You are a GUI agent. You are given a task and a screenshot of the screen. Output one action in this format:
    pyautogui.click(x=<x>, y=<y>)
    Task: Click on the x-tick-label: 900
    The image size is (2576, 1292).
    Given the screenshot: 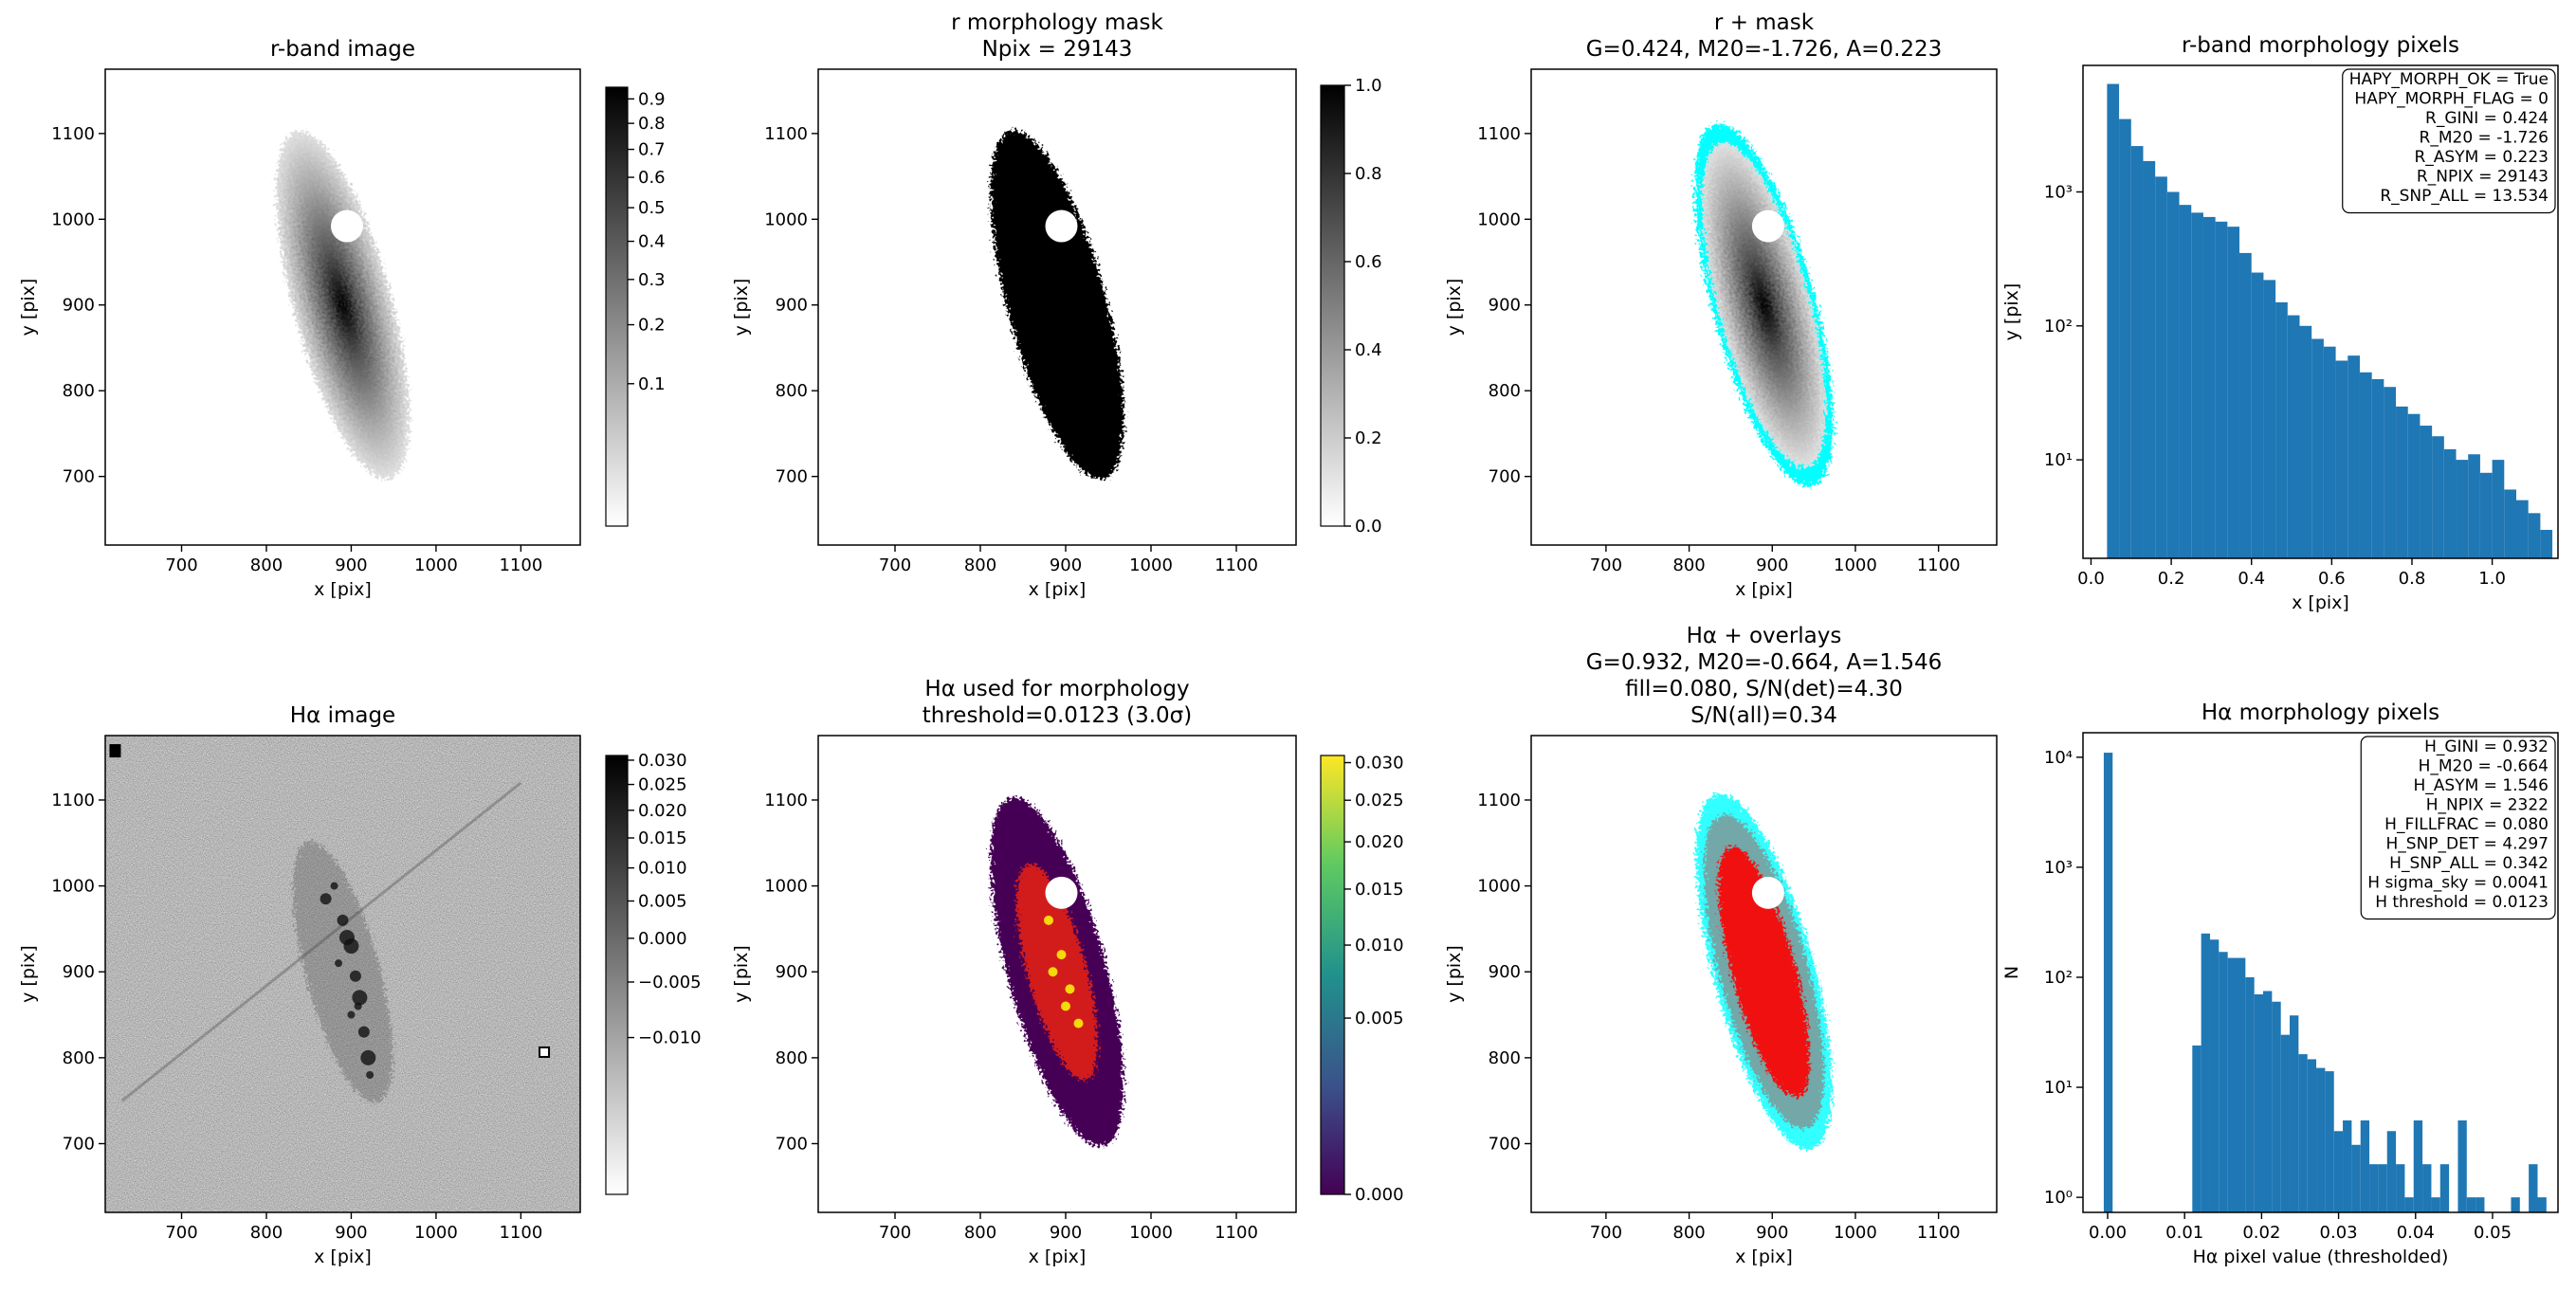 What is the action you would take?
    pyautogui.click(x=1066, y=1233)
    